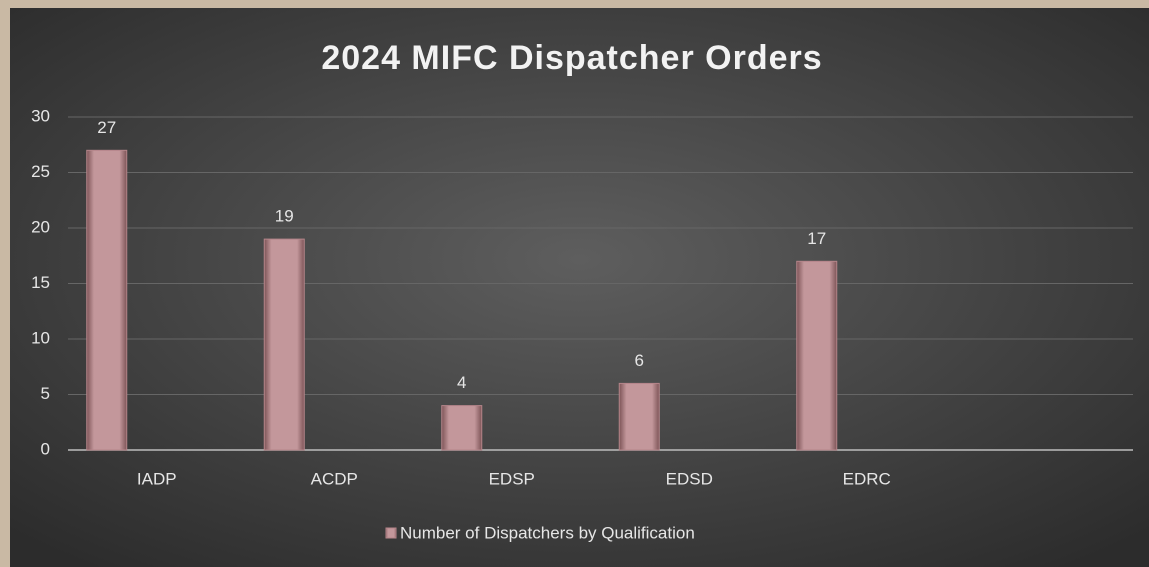  Describe the element at coordinates (40, 226) in the screenshot. I see `y-tick-label: 20` at that location.